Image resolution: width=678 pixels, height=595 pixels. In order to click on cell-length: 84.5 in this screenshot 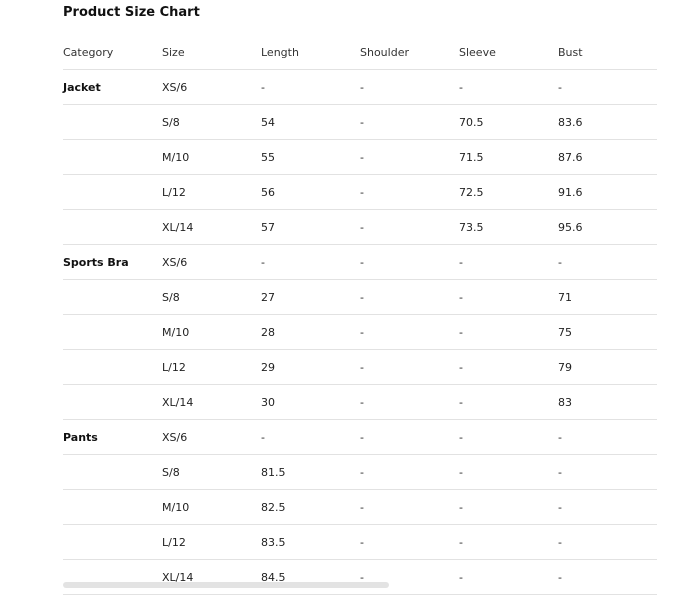, I will do `click(310, 577)`.